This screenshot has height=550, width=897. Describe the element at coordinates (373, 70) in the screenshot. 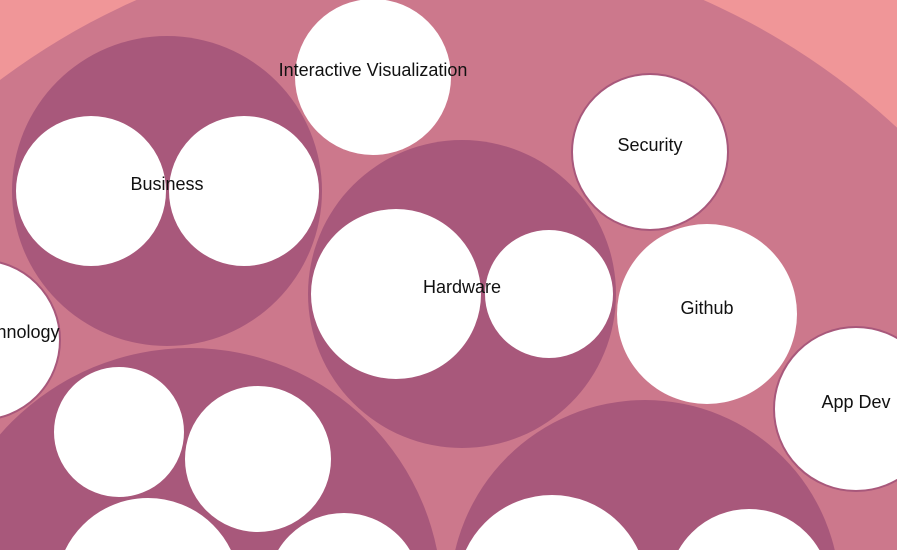

I see `label-interactive-visualization: Interactive Visualization` at that location.